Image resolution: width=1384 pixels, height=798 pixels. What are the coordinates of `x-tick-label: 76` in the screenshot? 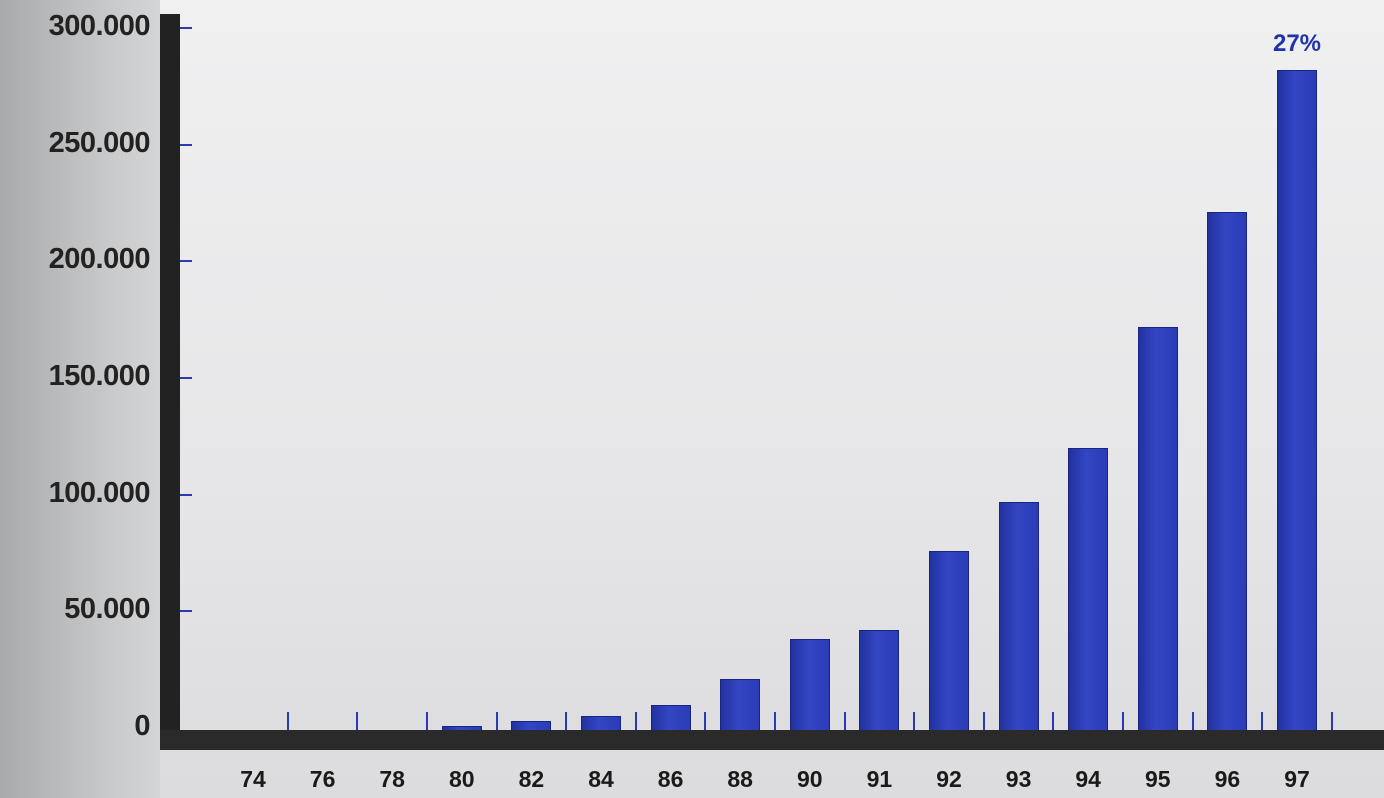 It's located at (322, 779).